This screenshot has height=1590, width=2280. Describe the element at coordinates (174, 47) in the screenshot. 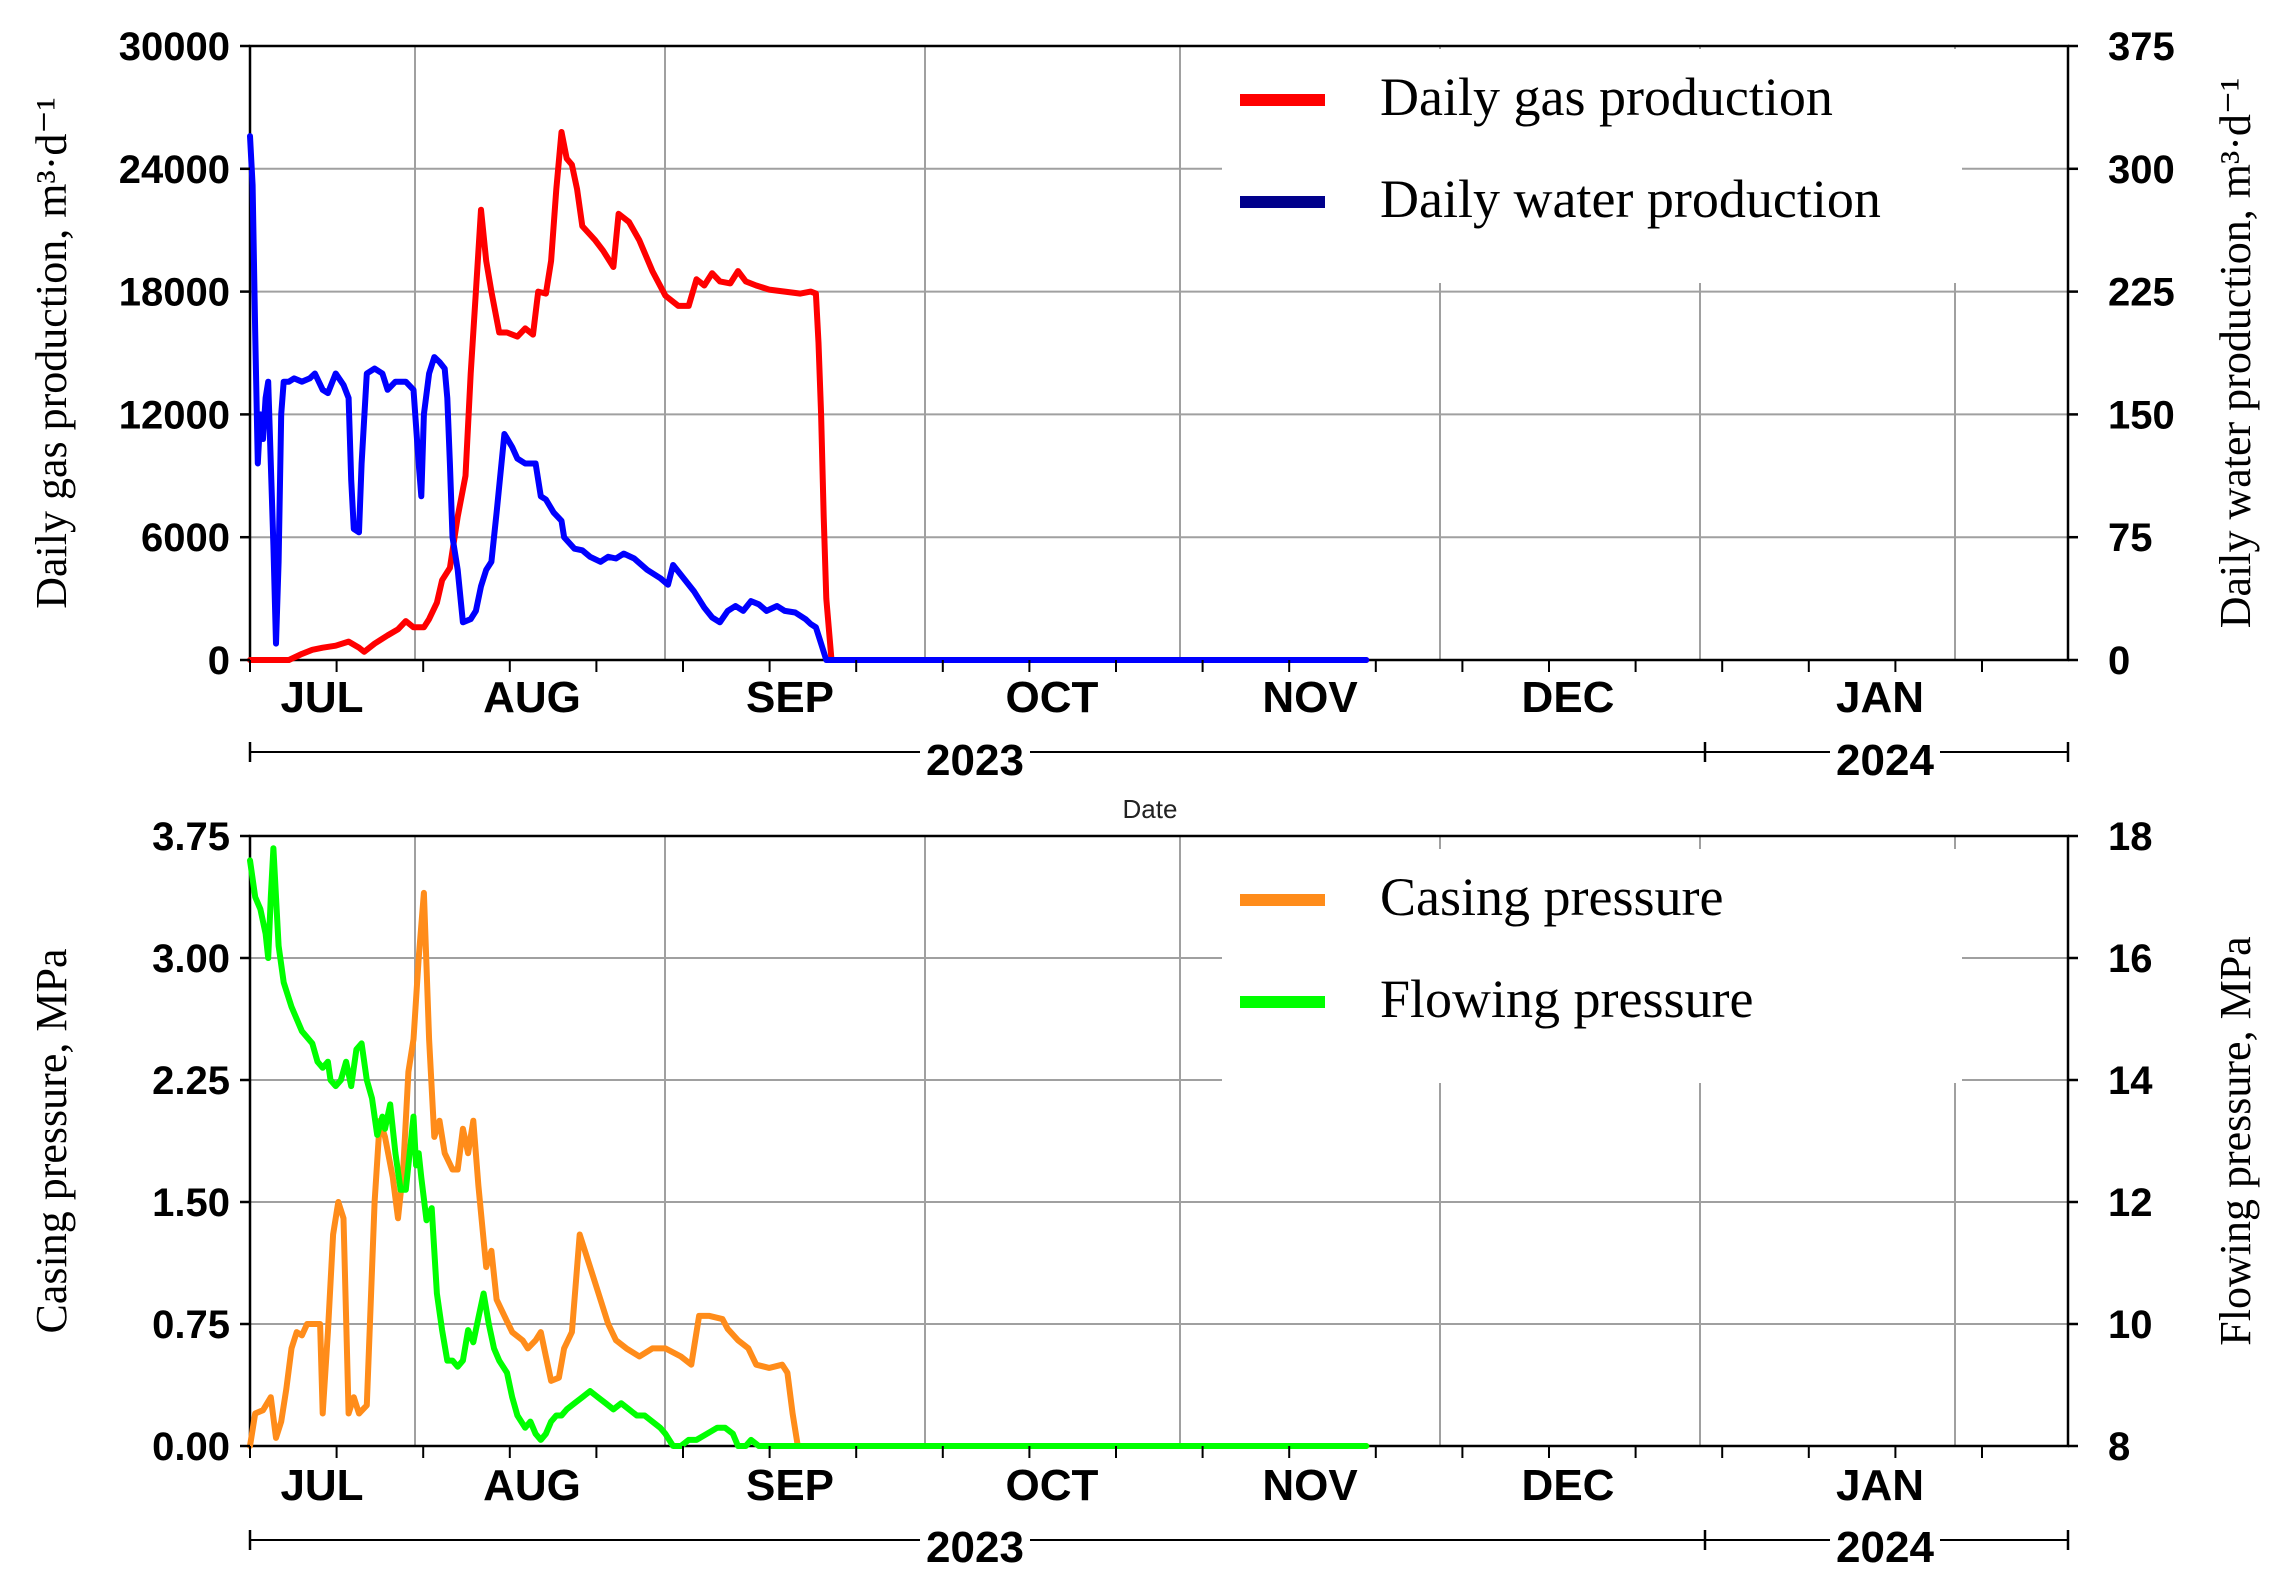

I see `y-tick-label: 30000` at that location.